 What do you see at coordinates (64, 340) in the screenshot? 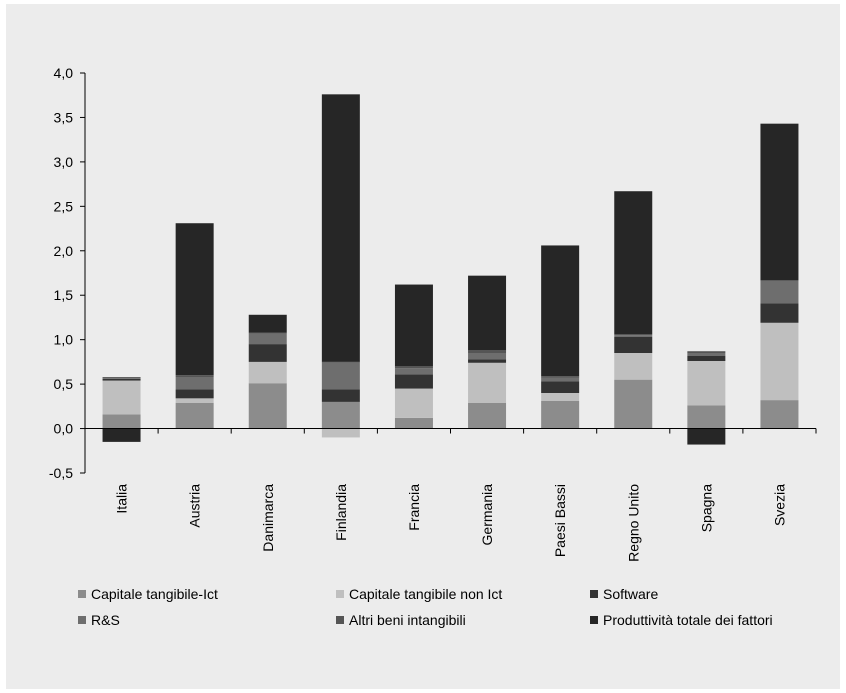
I see `y-tick-label: 1,0` at bounding box center [64, 340].